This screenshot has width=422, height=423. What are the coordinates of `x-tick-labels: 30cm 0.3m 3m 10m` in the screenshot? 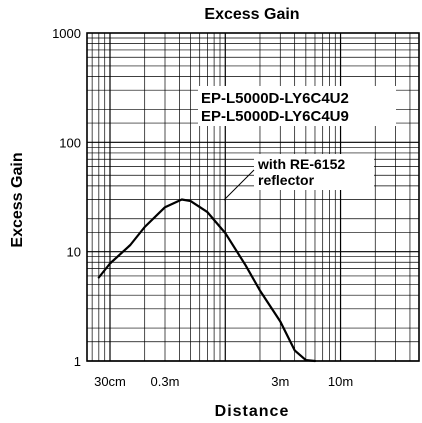 It's located at (223, 381).